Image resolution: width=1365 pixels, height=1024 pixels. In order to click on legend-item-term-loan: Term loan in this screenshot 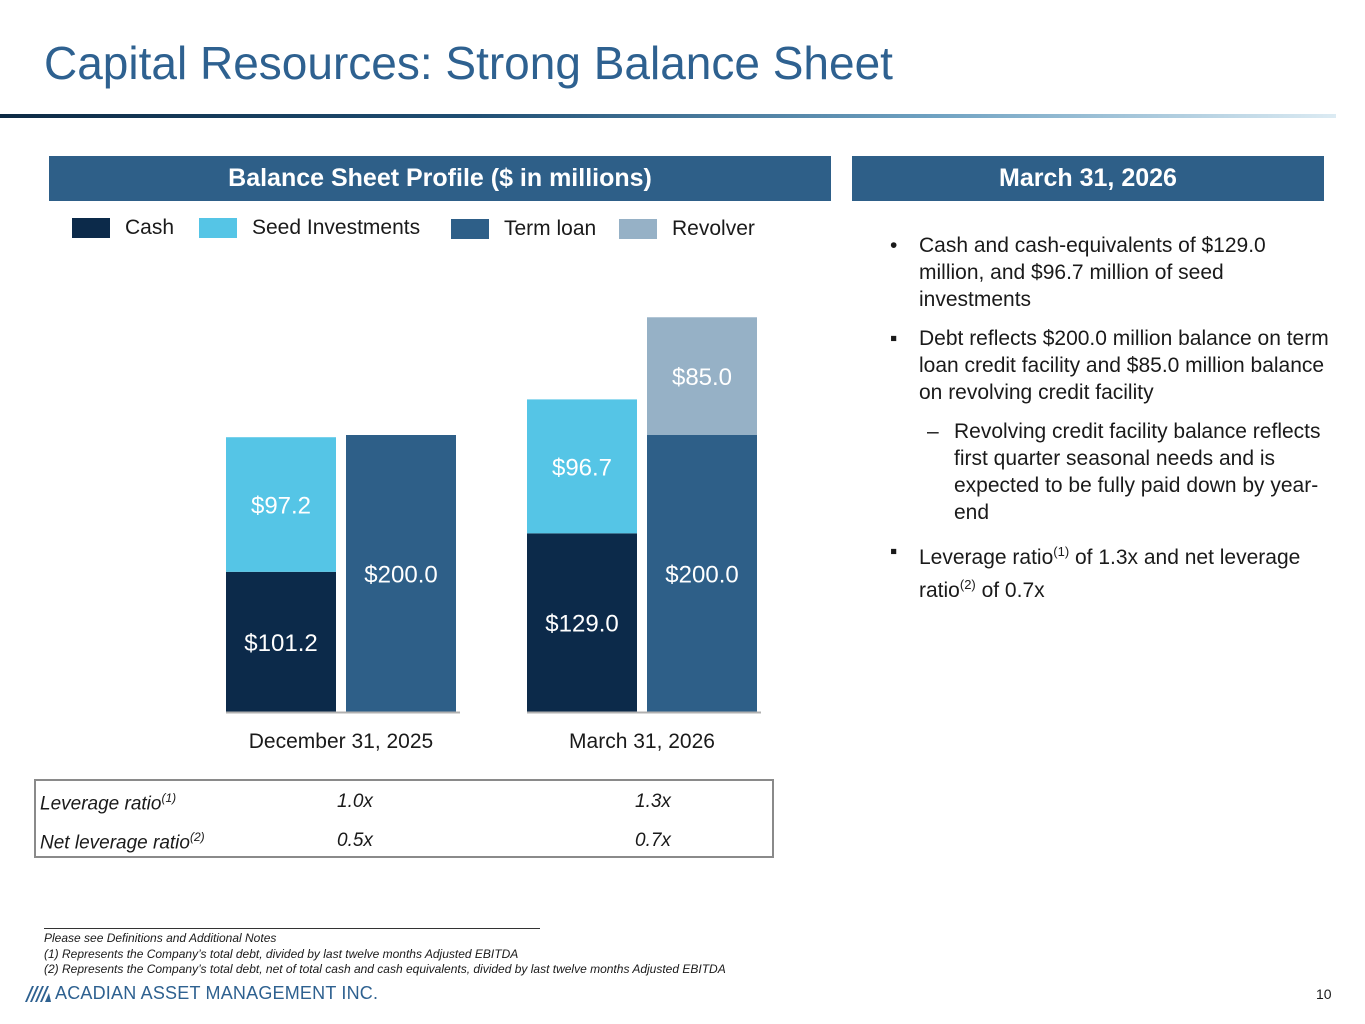, I will do `click(523, 229)`.